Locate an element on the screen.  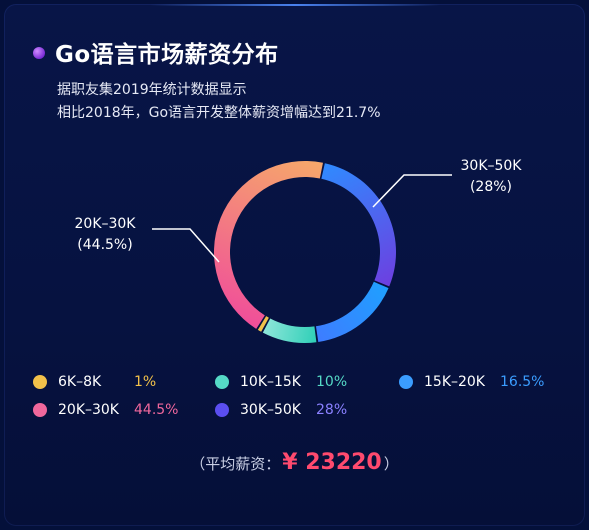
callout-line-20k-30k is located at coordinates (186, 245).